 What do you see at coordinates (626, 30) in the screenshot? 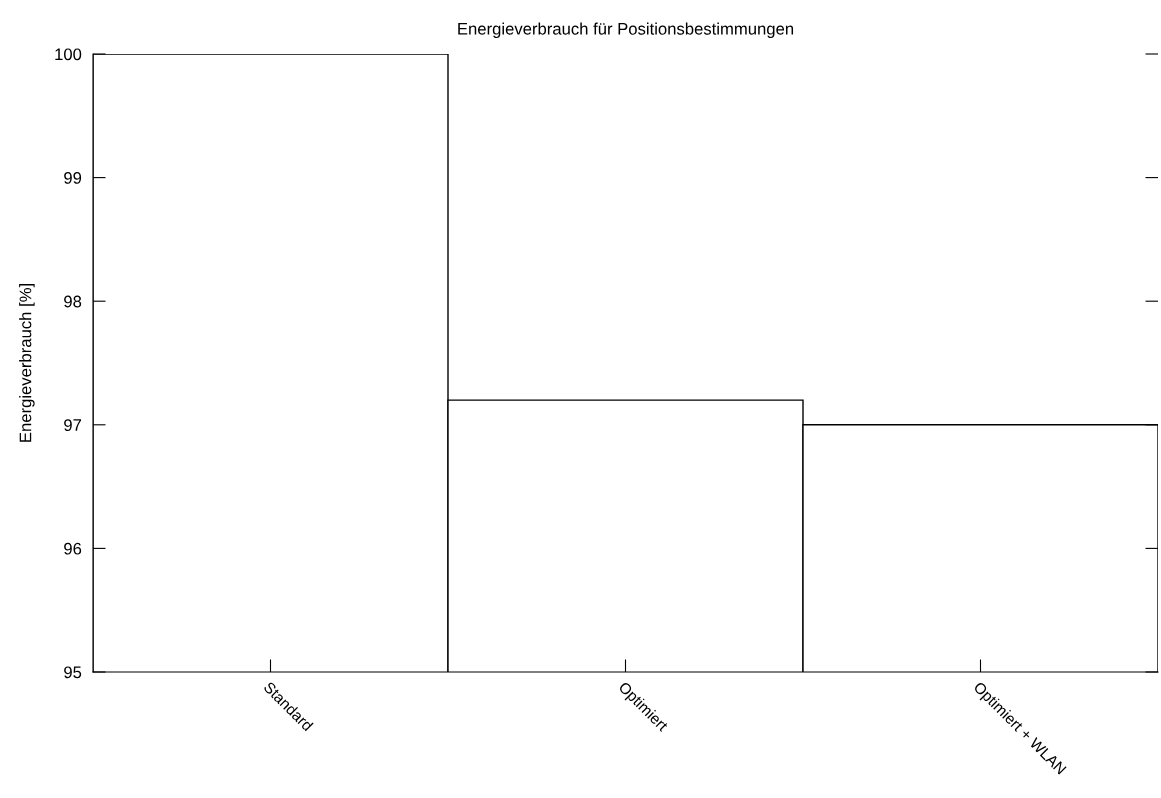
I see `chart-title: Energieverbrauch für Positionsbestimmungen` at bounding box center [626, 30].